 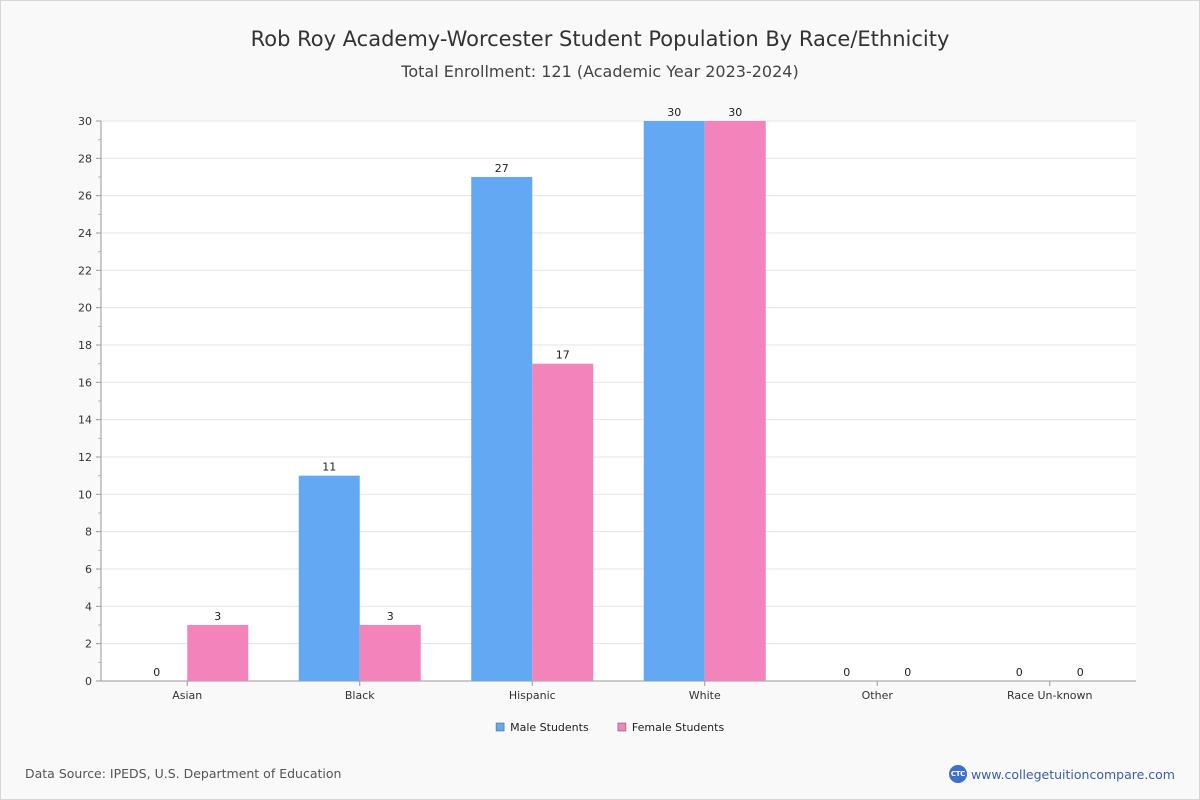 What do you see at coordinates (85, 196) in the screenshot?
I see `y-tick-label: 26` at bounding box center [85, 196].